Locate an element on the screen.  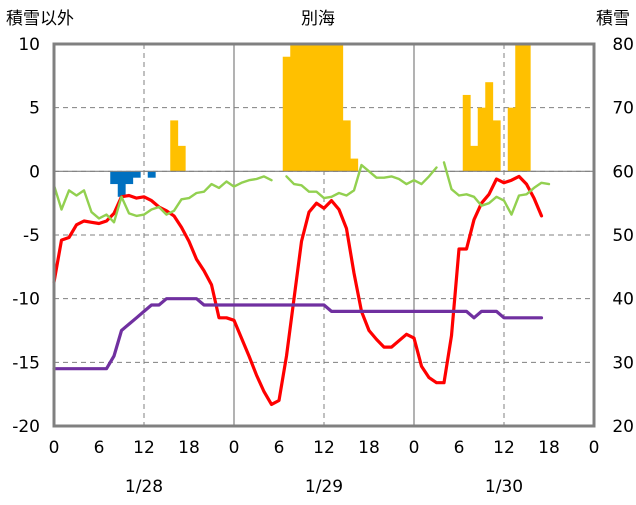
right-tick-label: 20 is located at coordinates (623, 427).